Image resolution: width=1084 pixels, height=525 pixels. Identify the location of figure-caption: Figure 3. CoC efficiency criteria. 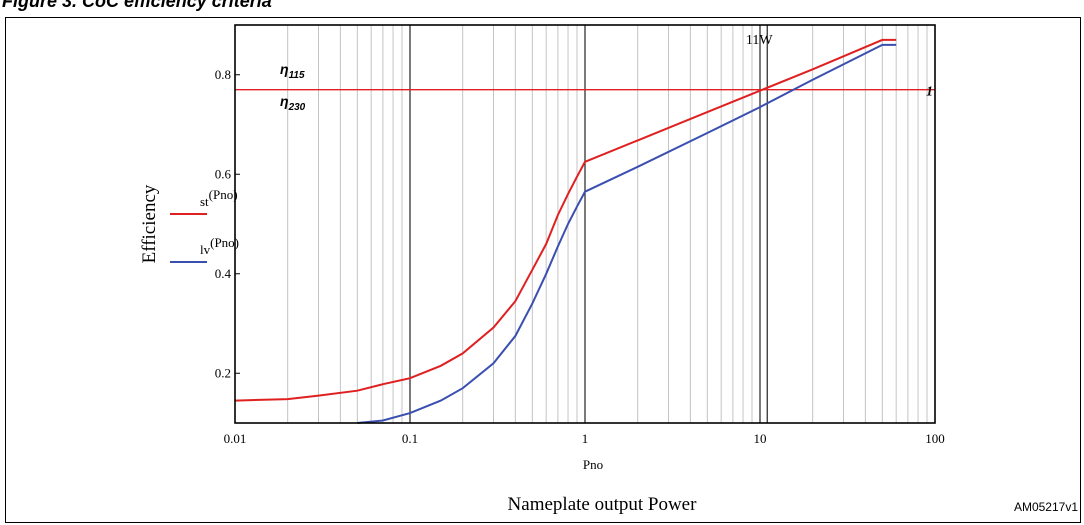
(137, 5).